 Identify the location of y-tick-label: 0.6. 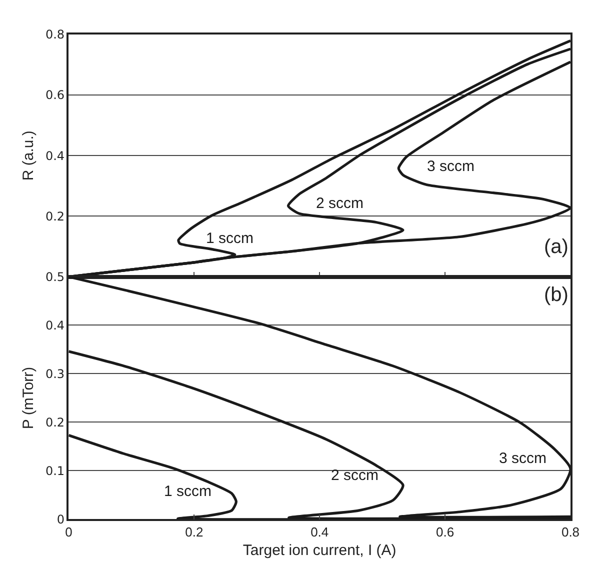
(55, 95).